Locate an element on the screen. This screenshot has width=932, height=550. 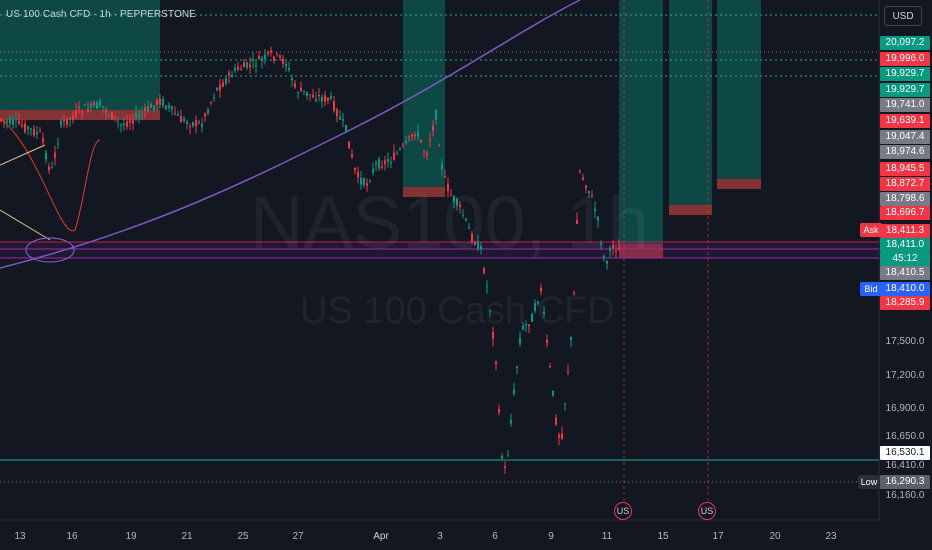
price-label: 18,798.6 is located at coordinates (905, 199).